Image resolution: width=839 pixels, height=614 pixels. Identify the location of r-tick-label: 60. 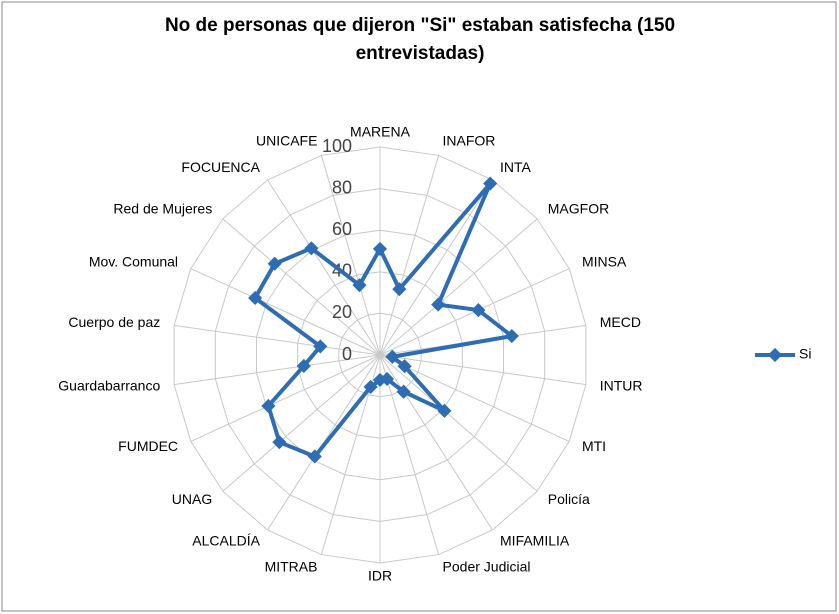
(342, 229).